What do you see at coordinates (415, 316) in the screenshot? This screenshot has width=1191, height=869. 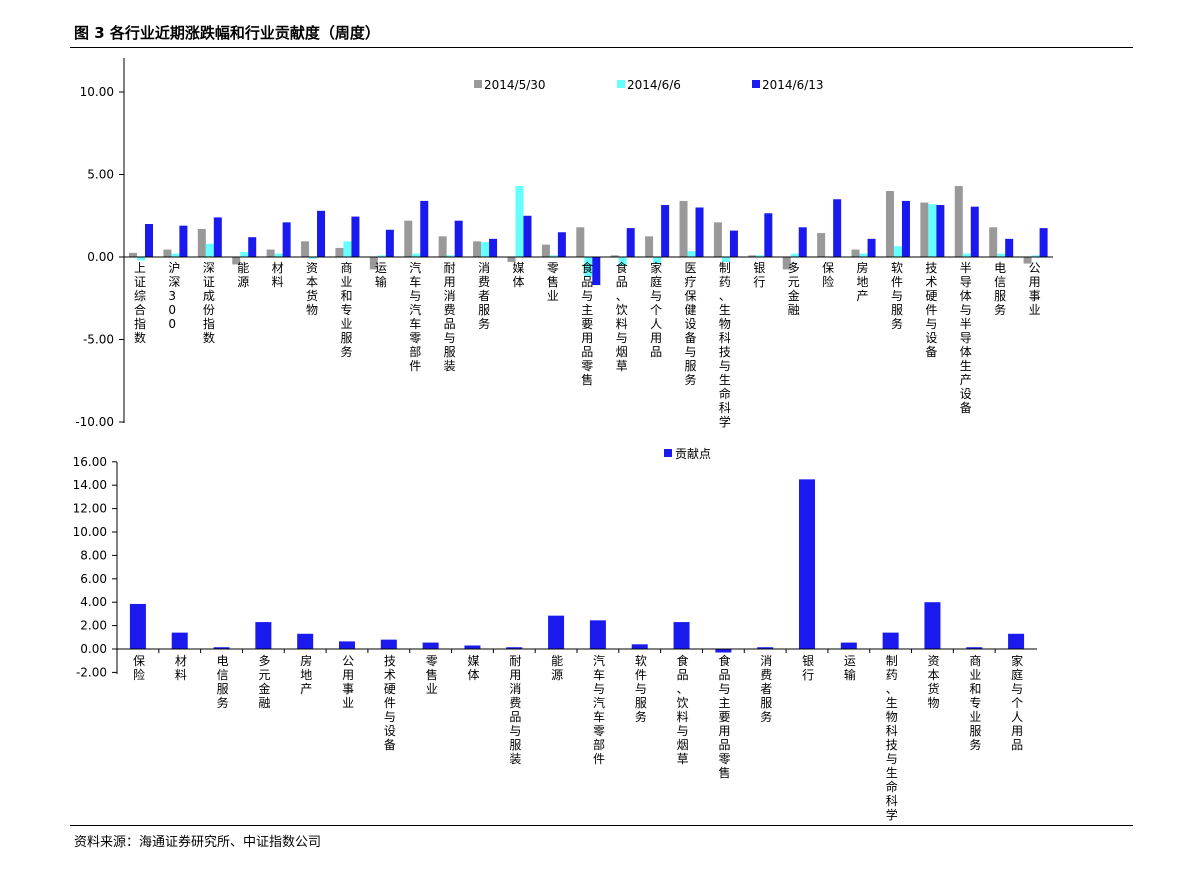 I see `top-category-label: 汽车与汽车零部件` at bounding box center [415, 316].